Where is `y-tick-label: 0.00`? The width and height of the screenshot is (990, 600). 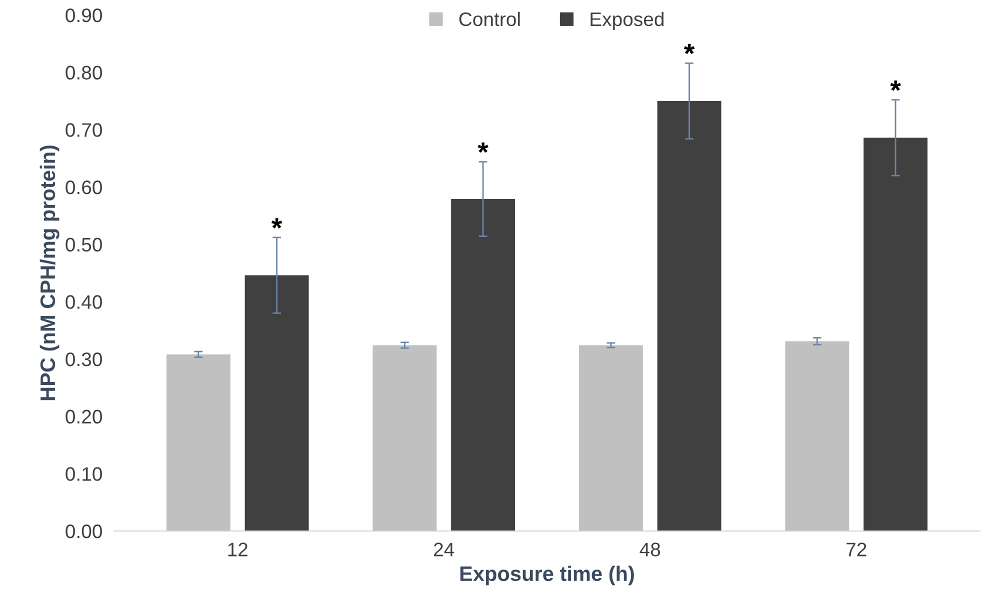 y-tick-label: 0.00 is located at coordinates (84, 531).